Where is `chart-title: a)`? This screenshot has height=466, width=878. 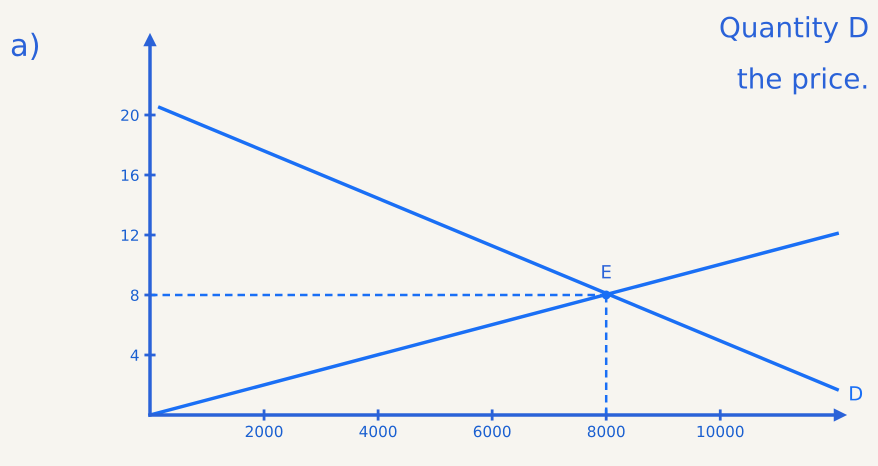 chart-title: a) is located at coordinates (25, 46).